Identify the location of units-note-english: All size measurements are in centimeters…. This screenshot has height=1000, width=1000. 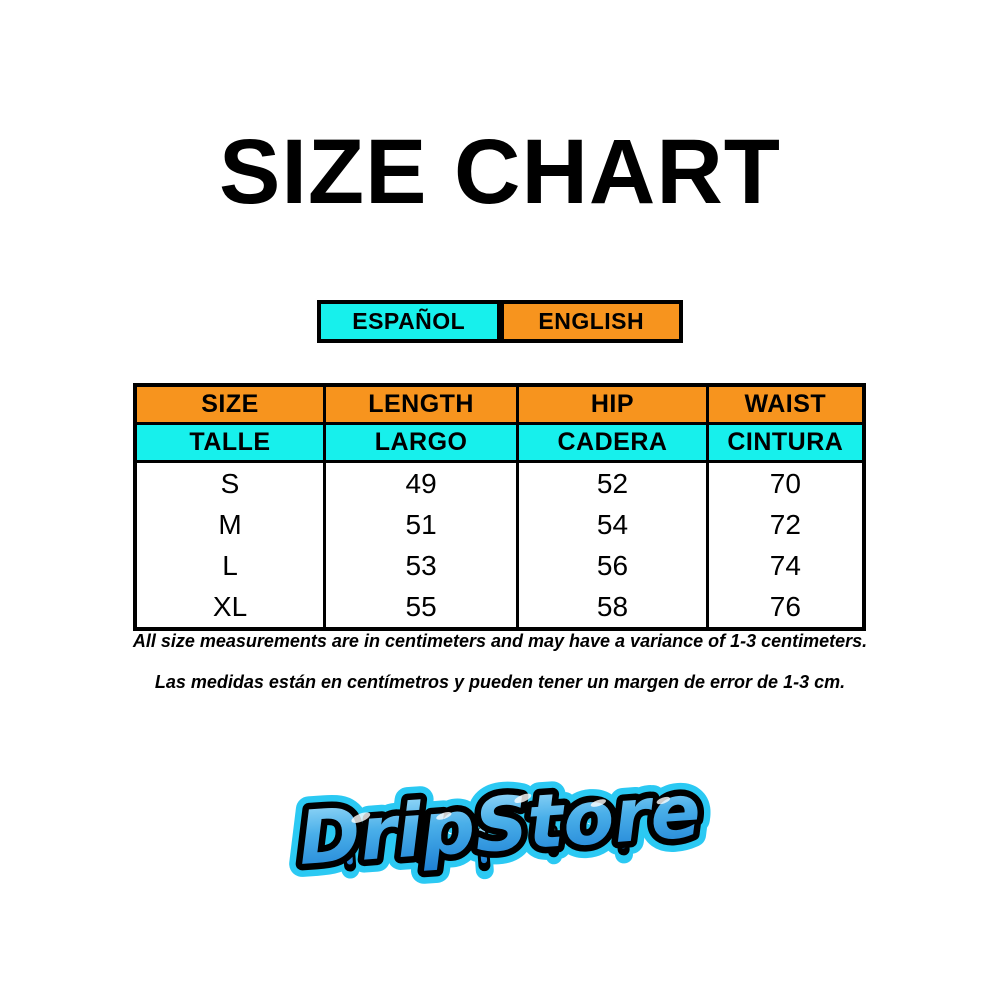
(500, 641).